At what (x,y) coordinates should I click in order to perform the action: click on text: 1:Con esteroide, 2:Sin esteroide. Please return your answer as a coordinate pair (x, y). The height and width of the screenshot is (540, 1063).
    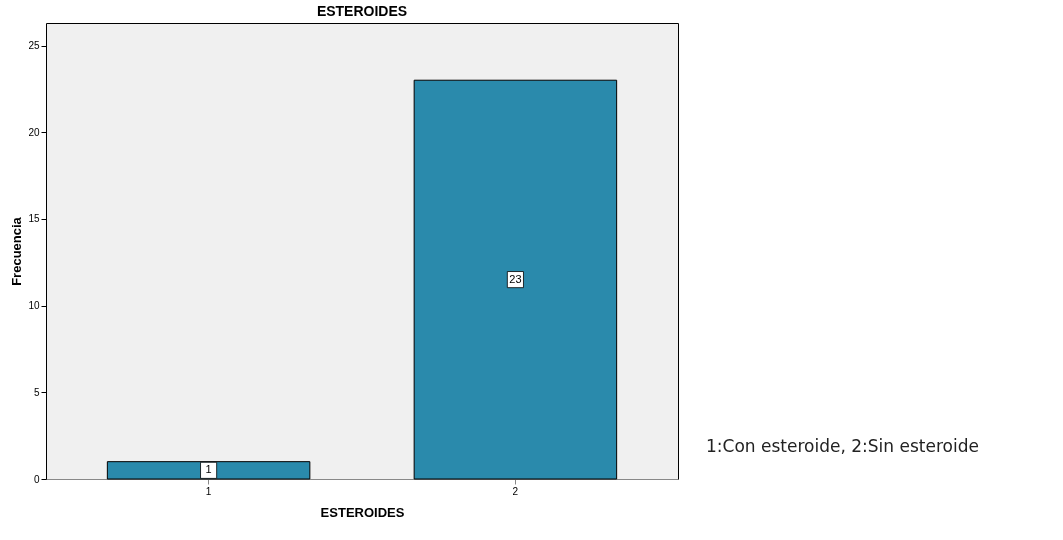
    Looking at the image, I should click on (842, 446).